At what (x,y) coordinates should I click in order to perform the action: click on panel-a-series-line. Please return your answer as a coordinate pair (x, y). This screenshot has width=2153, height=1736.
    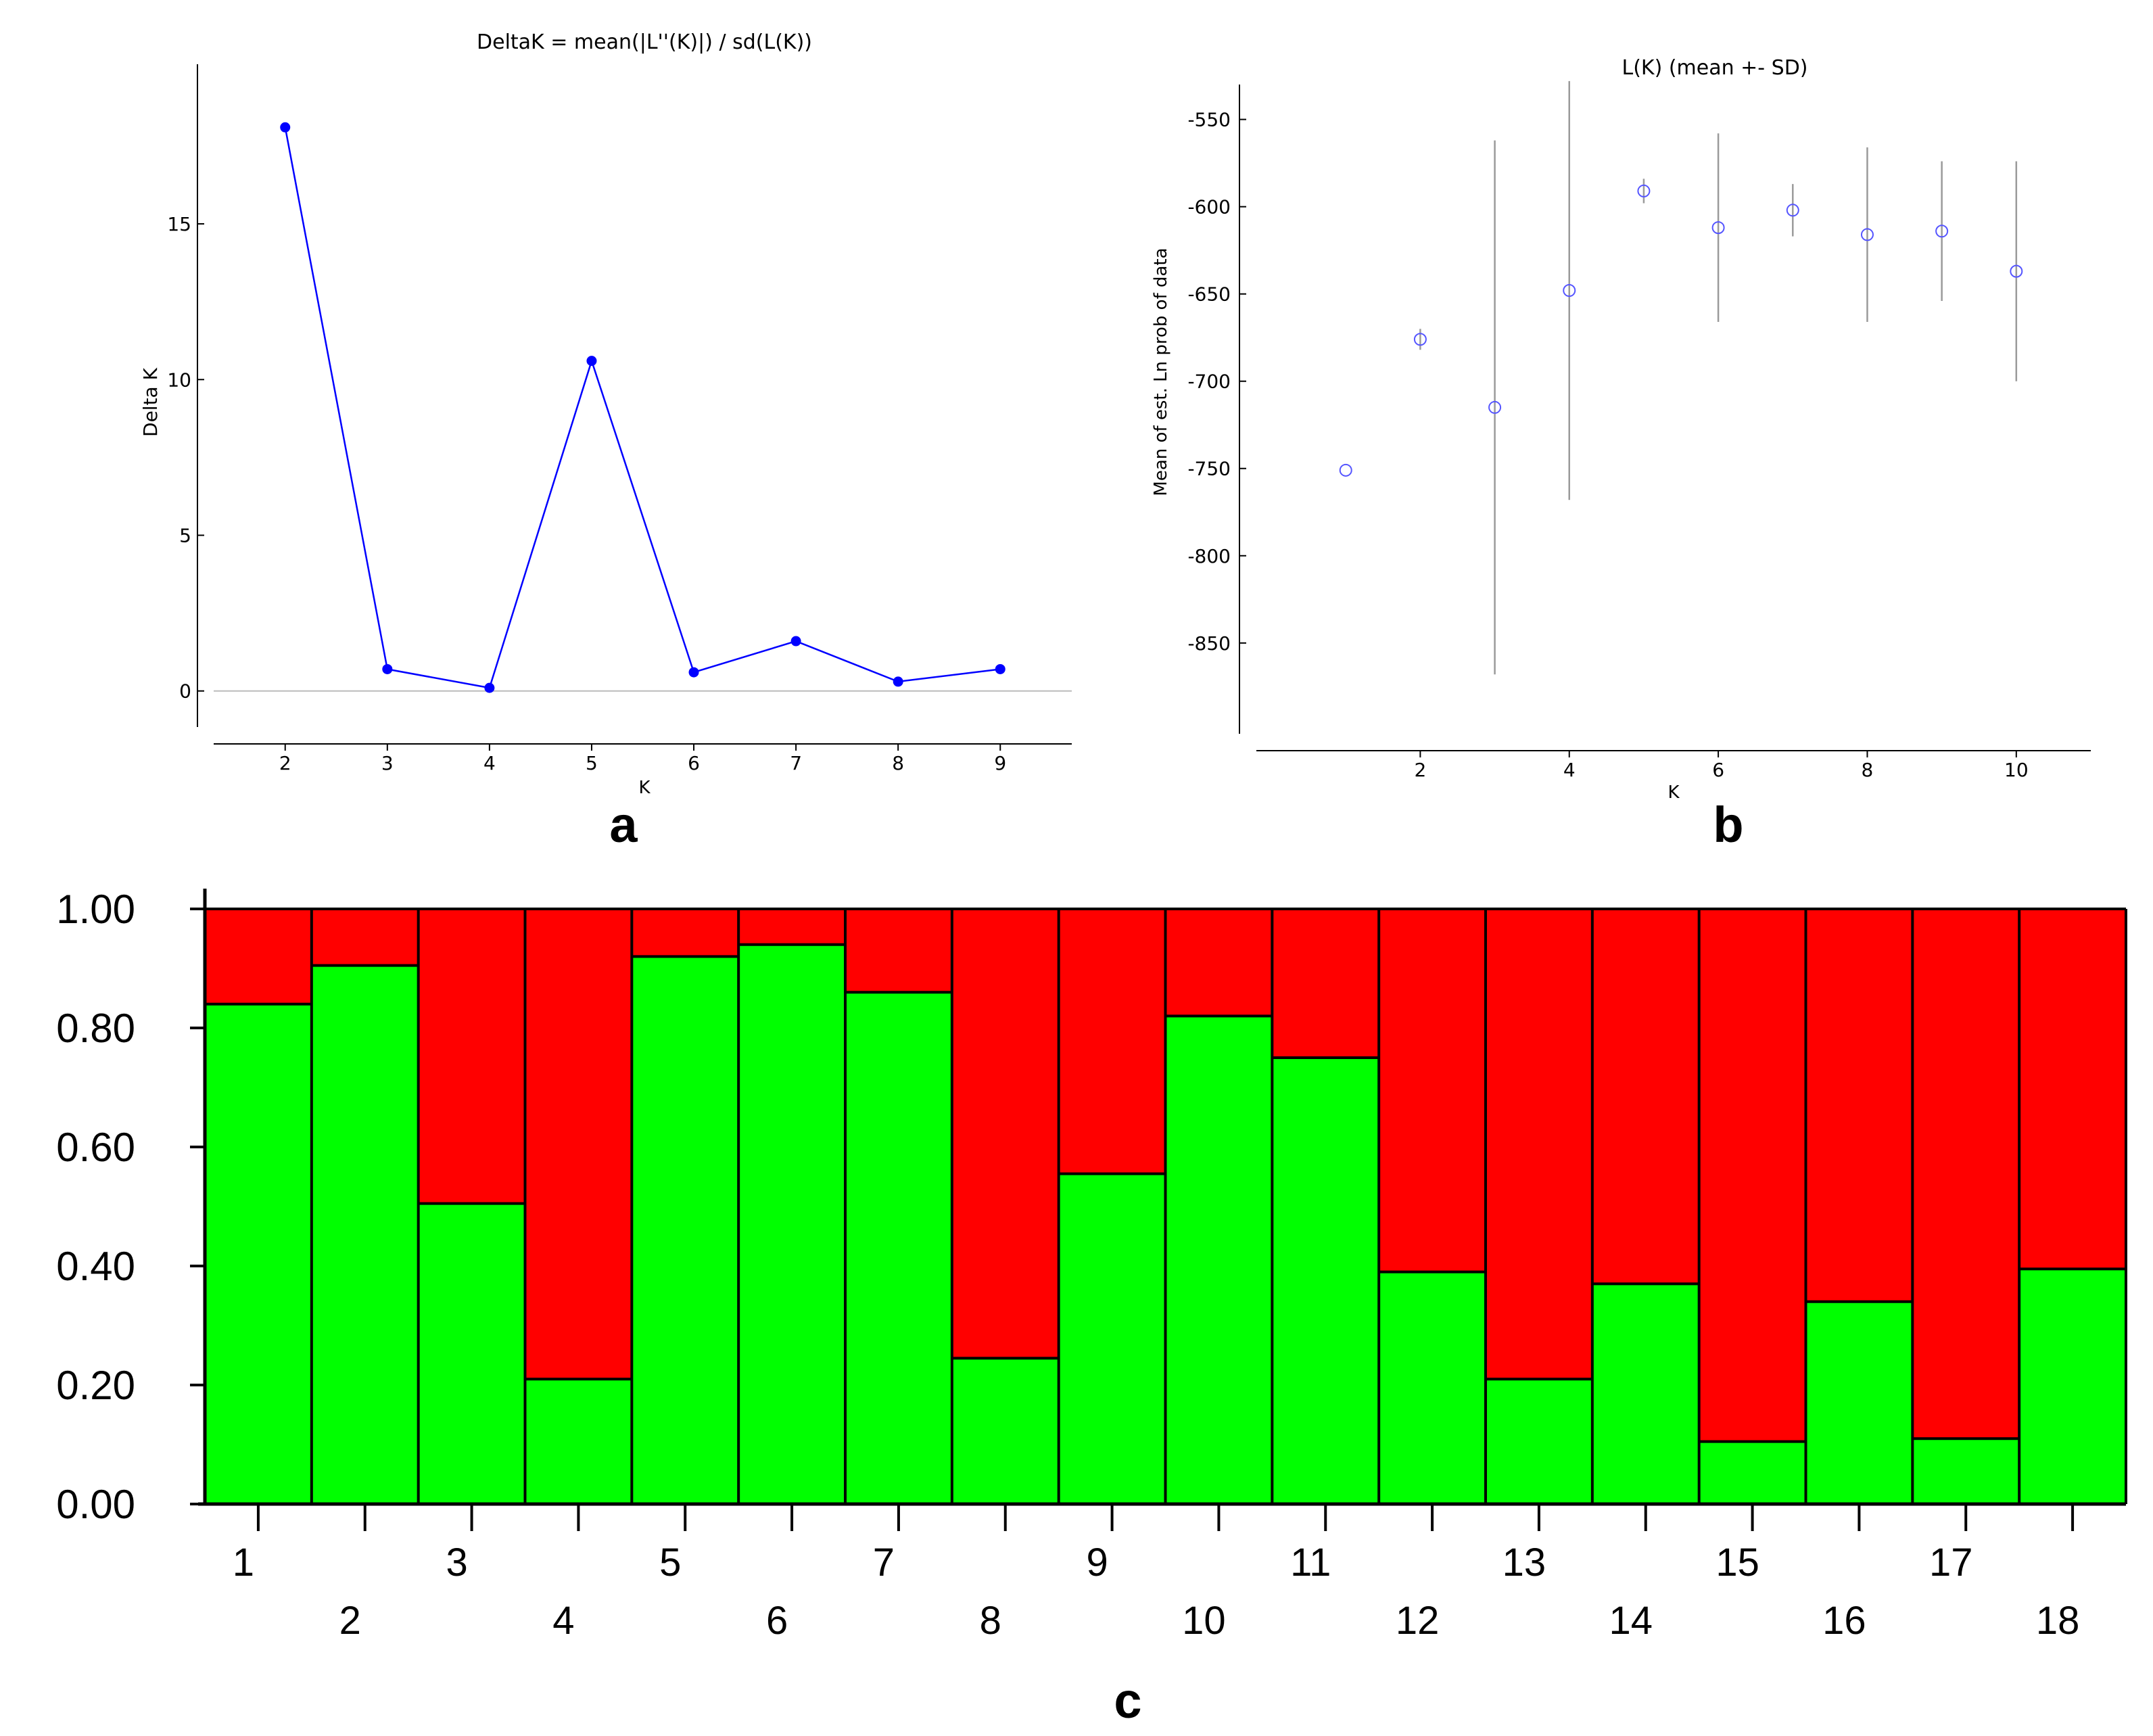
    Looking at the image, I should click on (642, 408).